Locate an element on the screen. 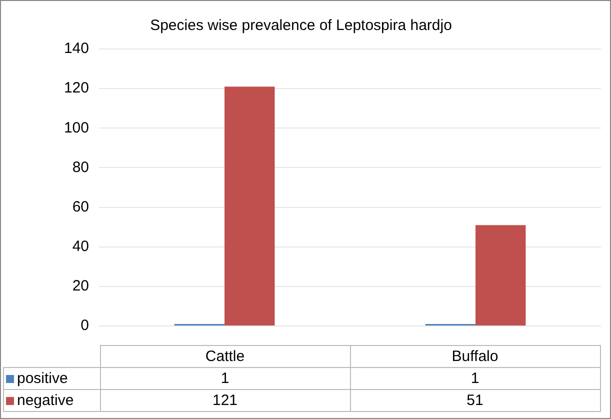 The width and height of the screenshot is (611, 419). legend-label: positive is located at coordinates (52, 379).